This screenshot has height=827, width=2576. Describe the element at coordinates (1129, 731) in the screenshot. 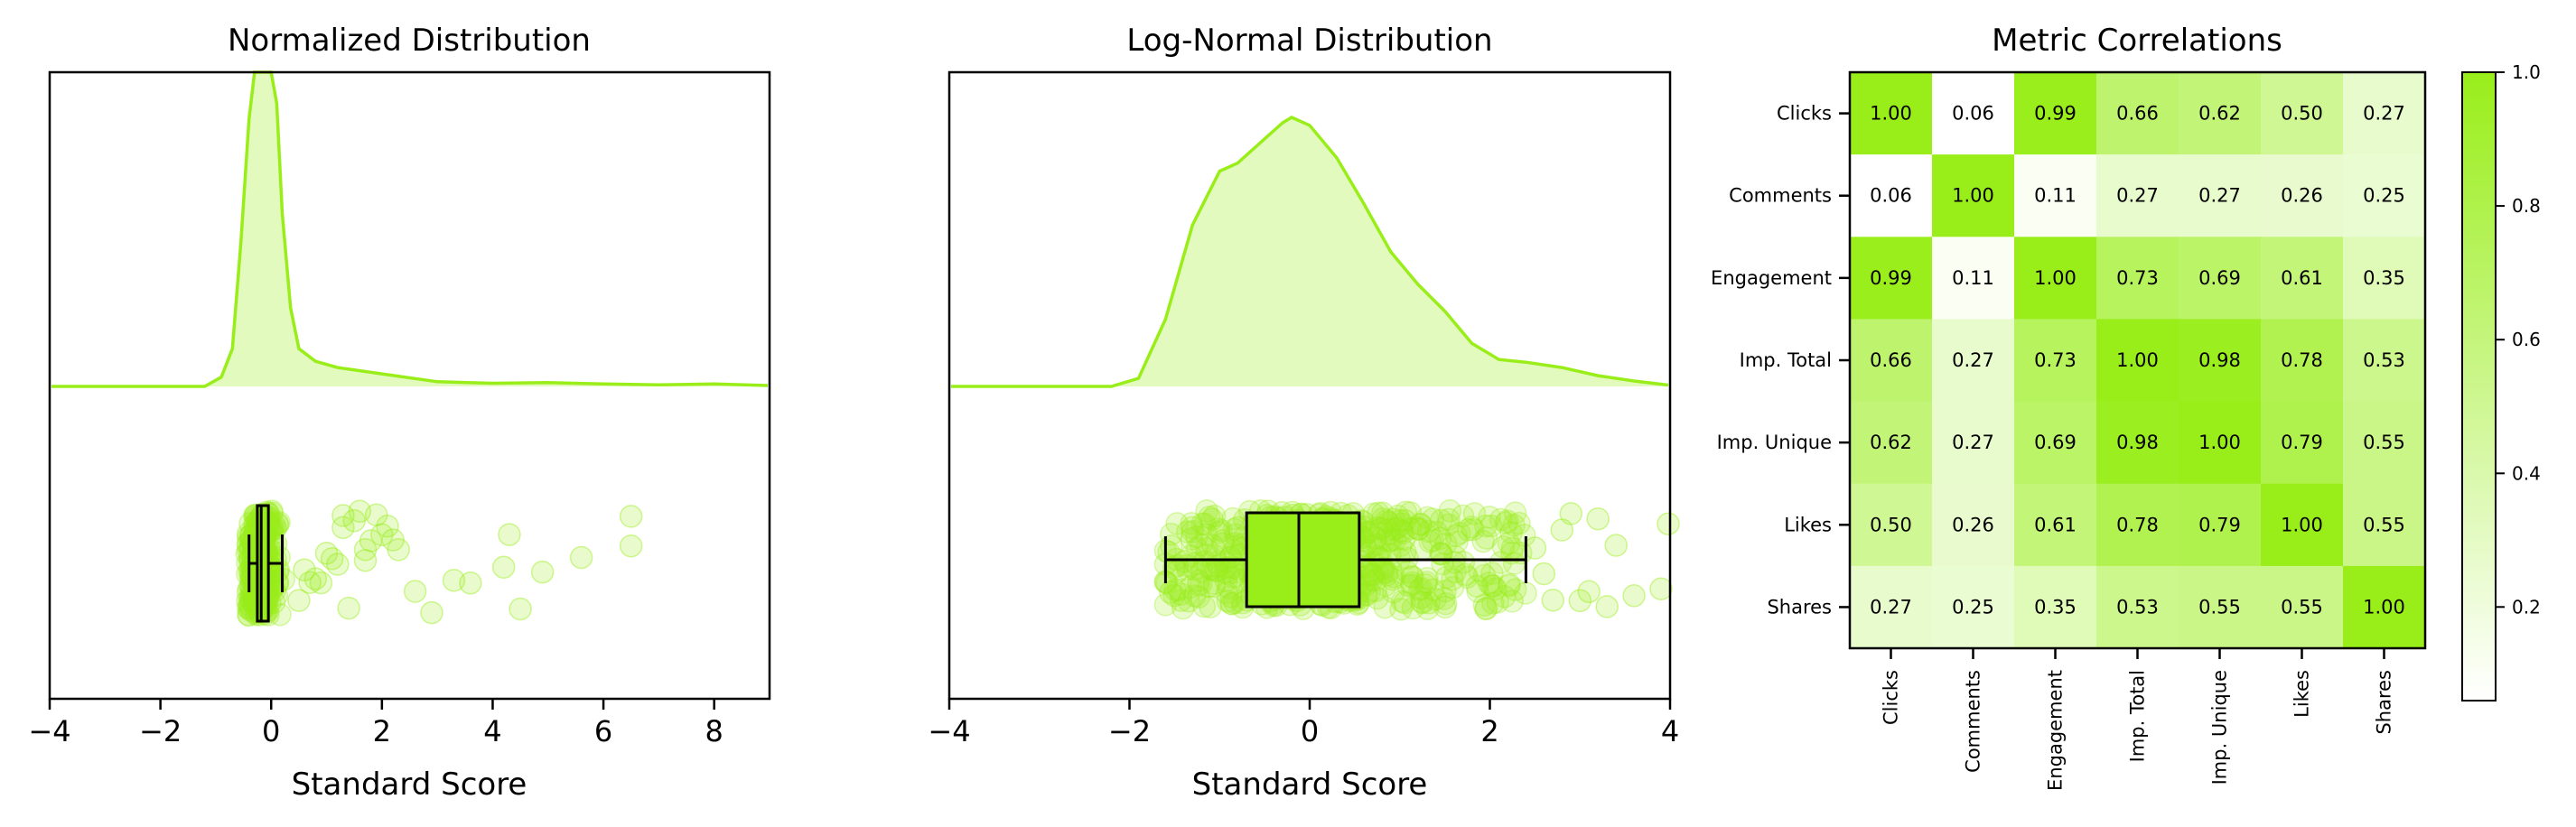

I see `x-tick-label: −2` at that location.